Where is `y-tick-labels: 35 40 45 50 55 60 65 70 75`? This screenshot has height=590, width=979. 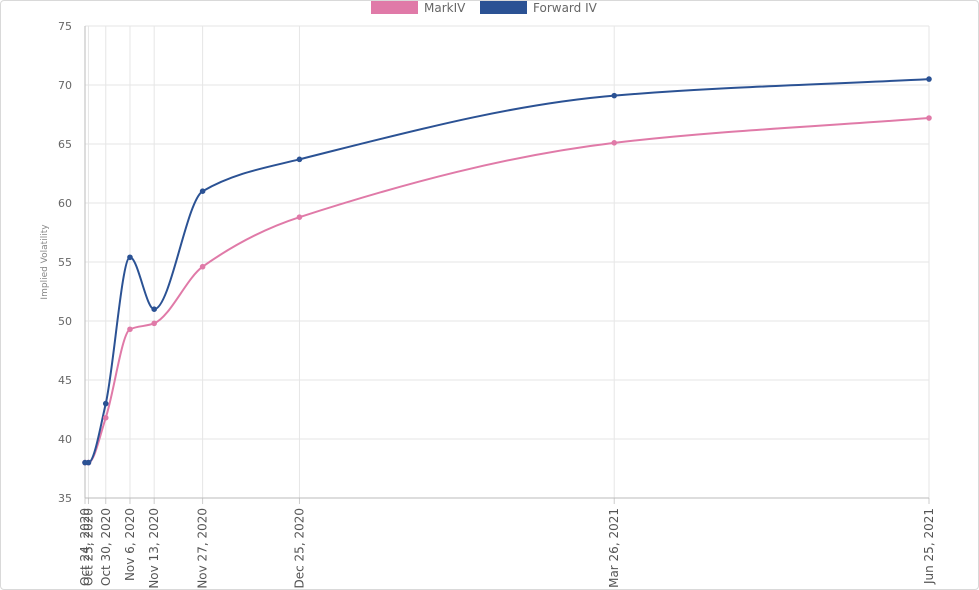
y-tick-labels: 35 40 45 50 55 60 65 70 75 is located at coordinates (65, 262).